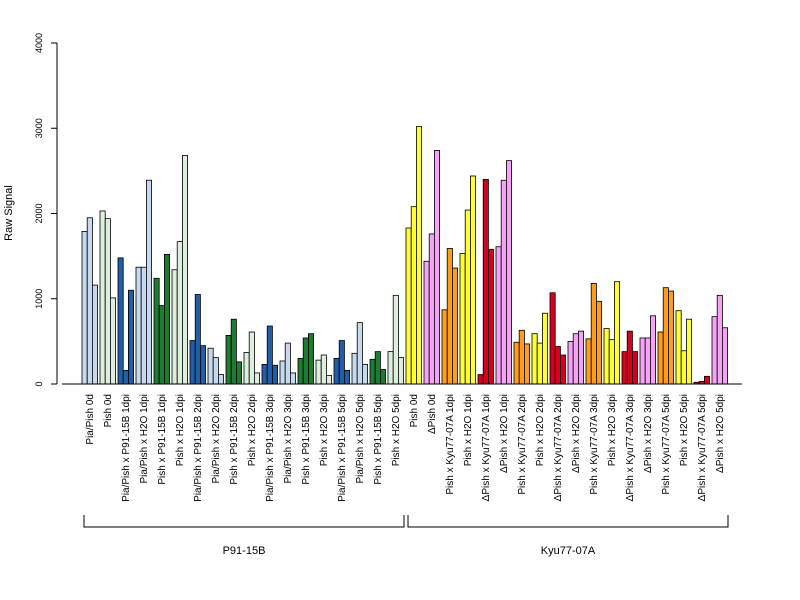 This screenshot has width=800, height=600. What do you see at coordinates (406, 536) in the screenshot?
I see `group-brackets: P91-15B Kyu77-07A` at bounding box center [406, 536].